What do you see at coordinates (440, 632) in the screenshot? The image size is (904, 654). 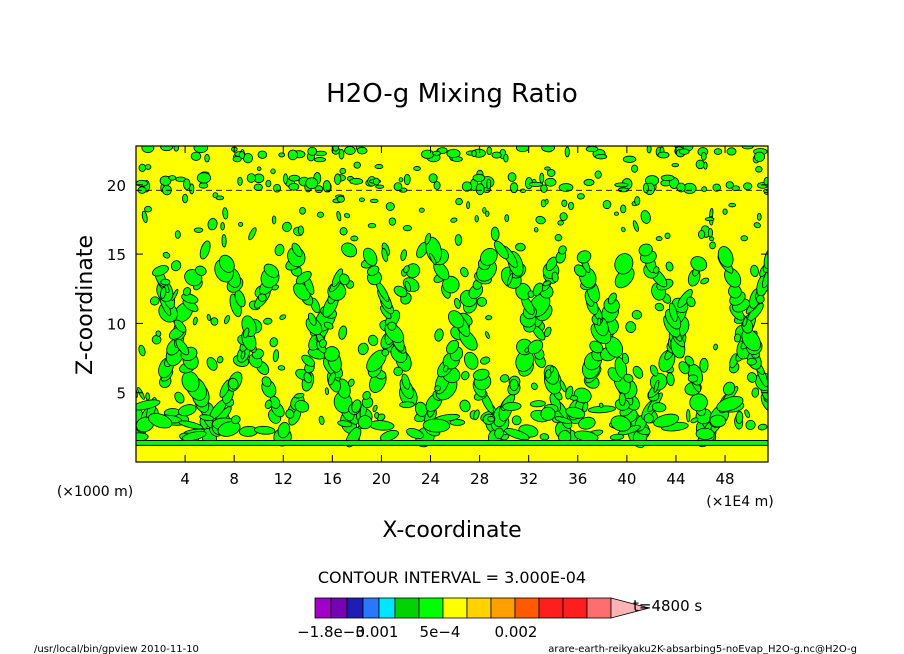 I see `colorbar-label: 5e−4` at bounding box center [440, 632].